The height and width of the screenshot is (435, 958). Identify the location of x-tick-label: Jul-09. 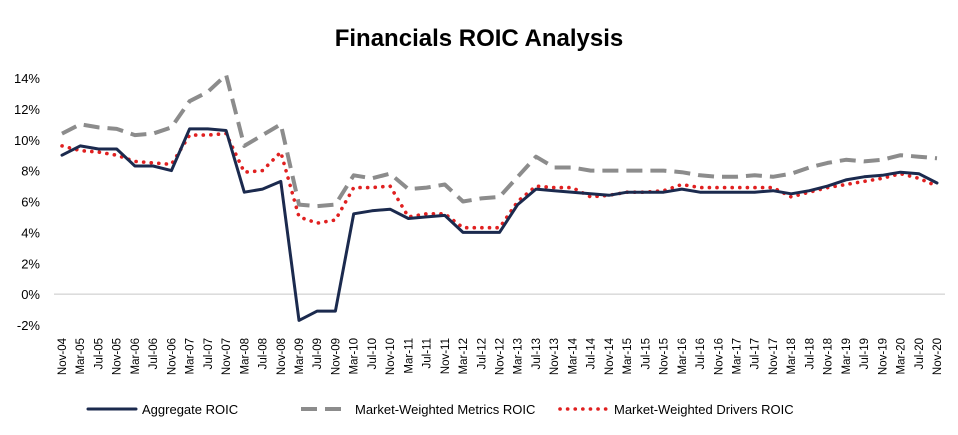
(318, 353).